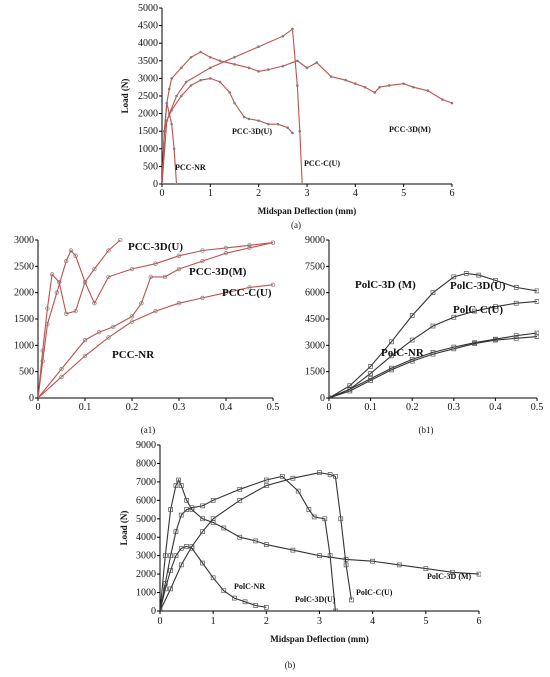 Image resolution: width=550 pixels, height=677 pixels. Describe the element at coordinates (146, 500) in the screenshot. I see `y-tick-label: 6000` at that location.